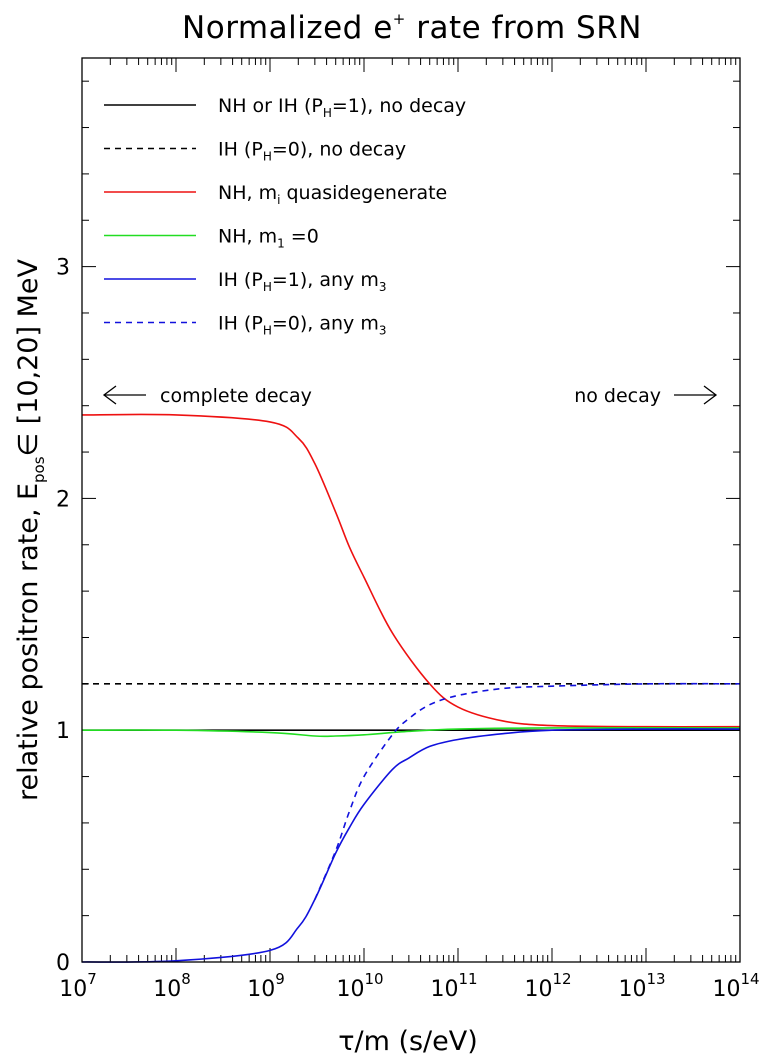  I want to click on x-axis-label: τ/m (s/eV), so click(408, 1041).